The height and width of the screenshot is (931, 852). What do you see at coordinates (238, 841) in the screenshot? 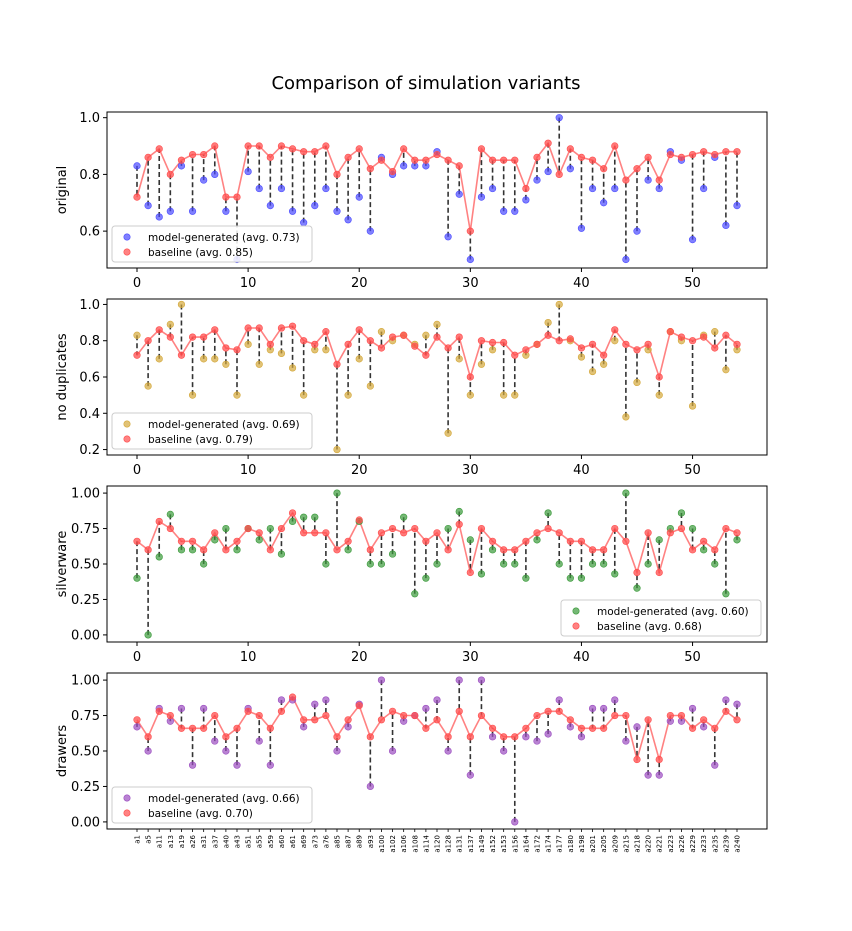
I see `x-tick-label: a43` at bounding box center [238, 841].